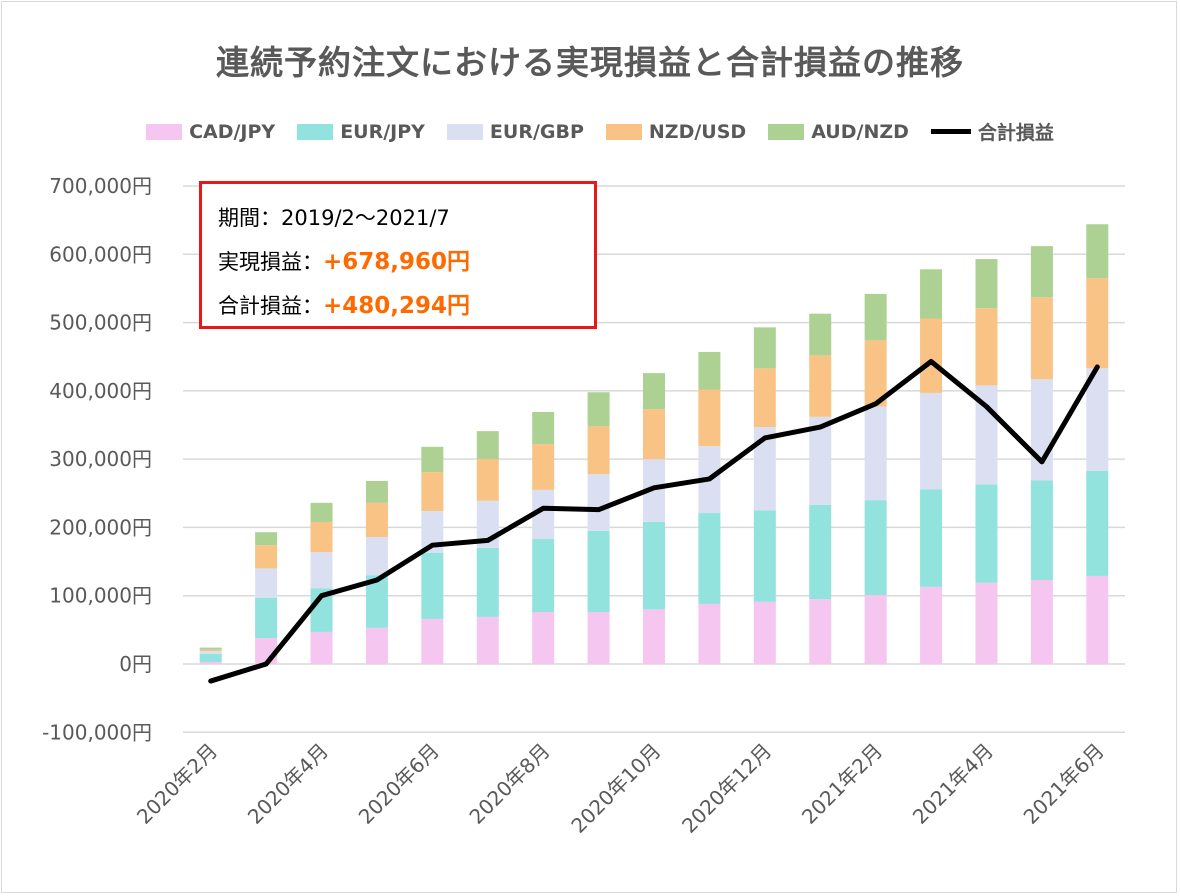 The height and width of the screenshot is (896, 1180). Describe the element at coordinates (953, 784) in the screenshot. I see `x-tick-label: 2021年4月` at that location.